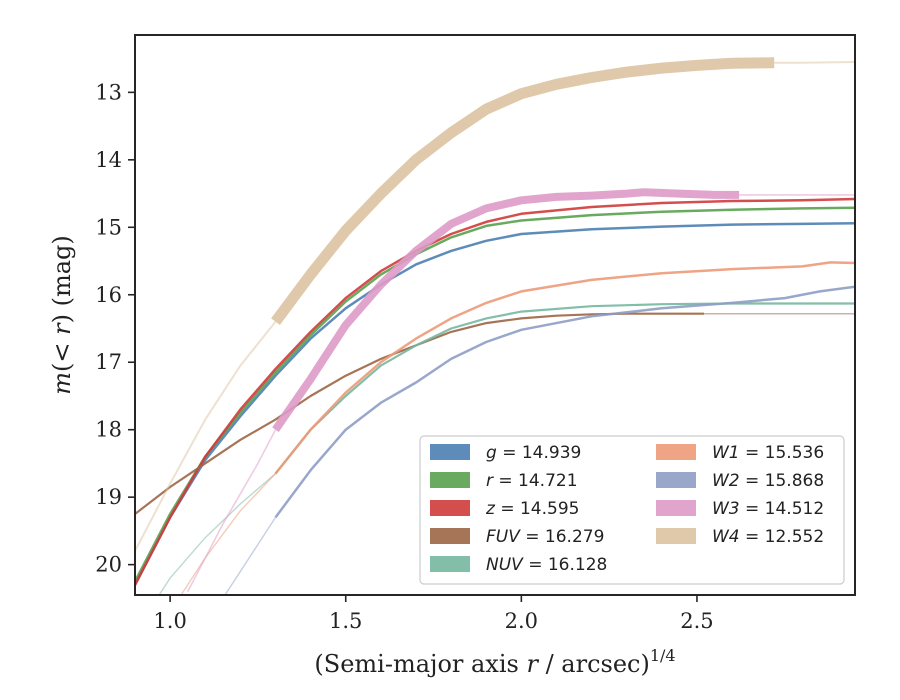 This screenshot has width=900, height=700. What do you see at coordinates (696, 621) in the screenshot?
I see `x-tick-label: 2.5` at bounding box center [696, 621].